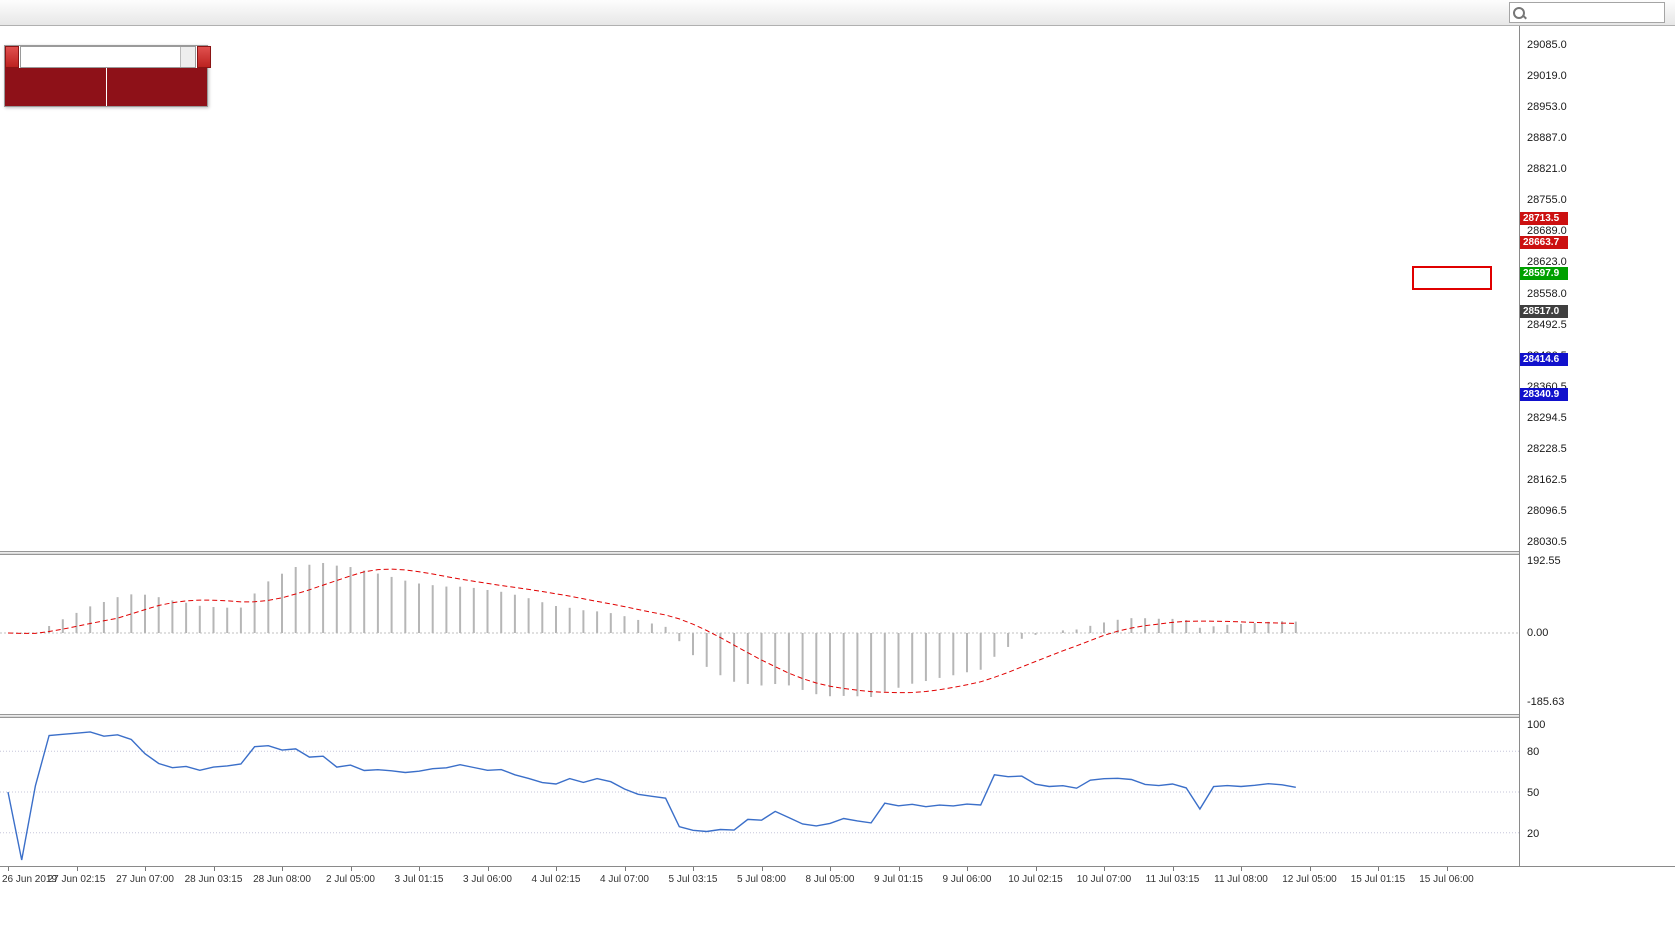 The width and height of the screenshot is (1675, 948). What do you see at coordinates (1547, 169) in the screenshot?
I see `price-tick-label: 28821.0` at bounding box center [1547, 169].